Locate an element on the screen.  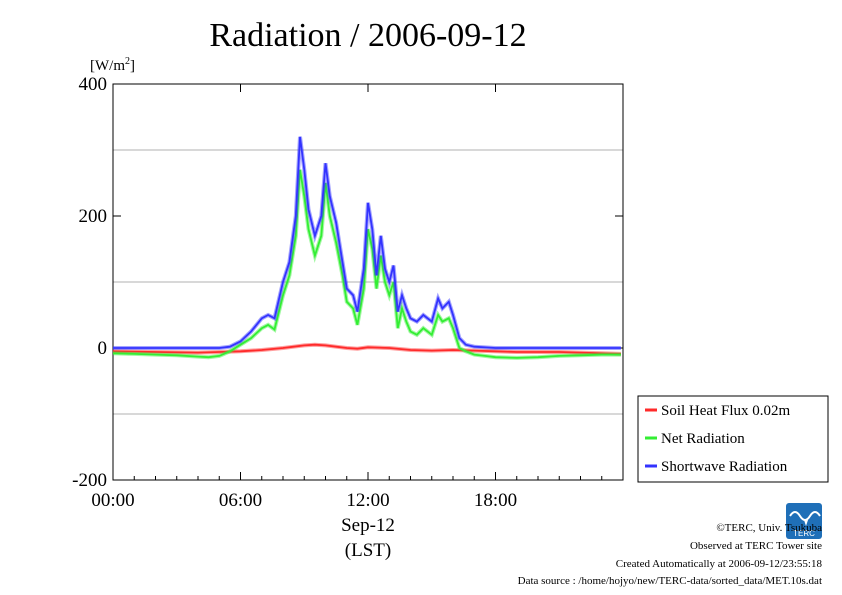
x-tick-label: 06:00 is located at coordinates (240, 500).